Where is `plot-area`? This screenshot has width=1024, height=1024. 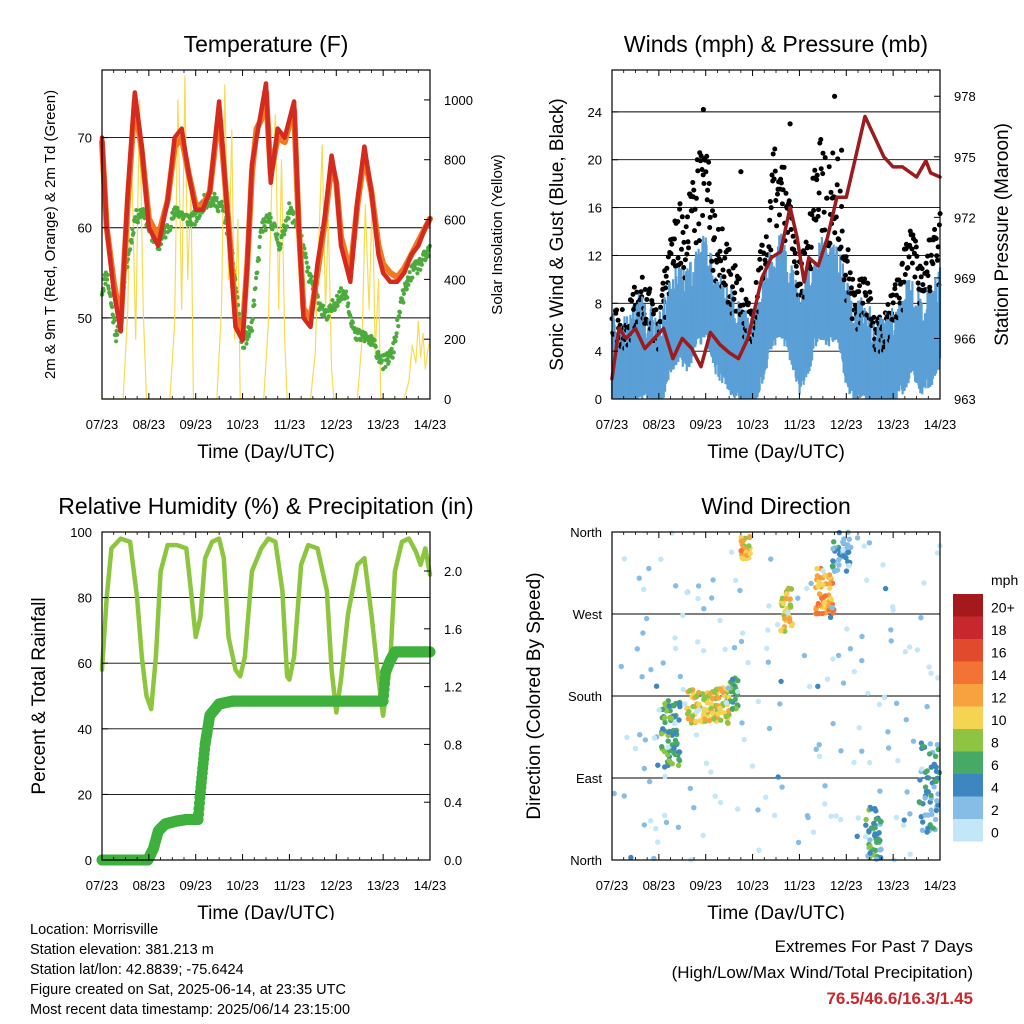
plot-area is located at coordinates (266, 237).